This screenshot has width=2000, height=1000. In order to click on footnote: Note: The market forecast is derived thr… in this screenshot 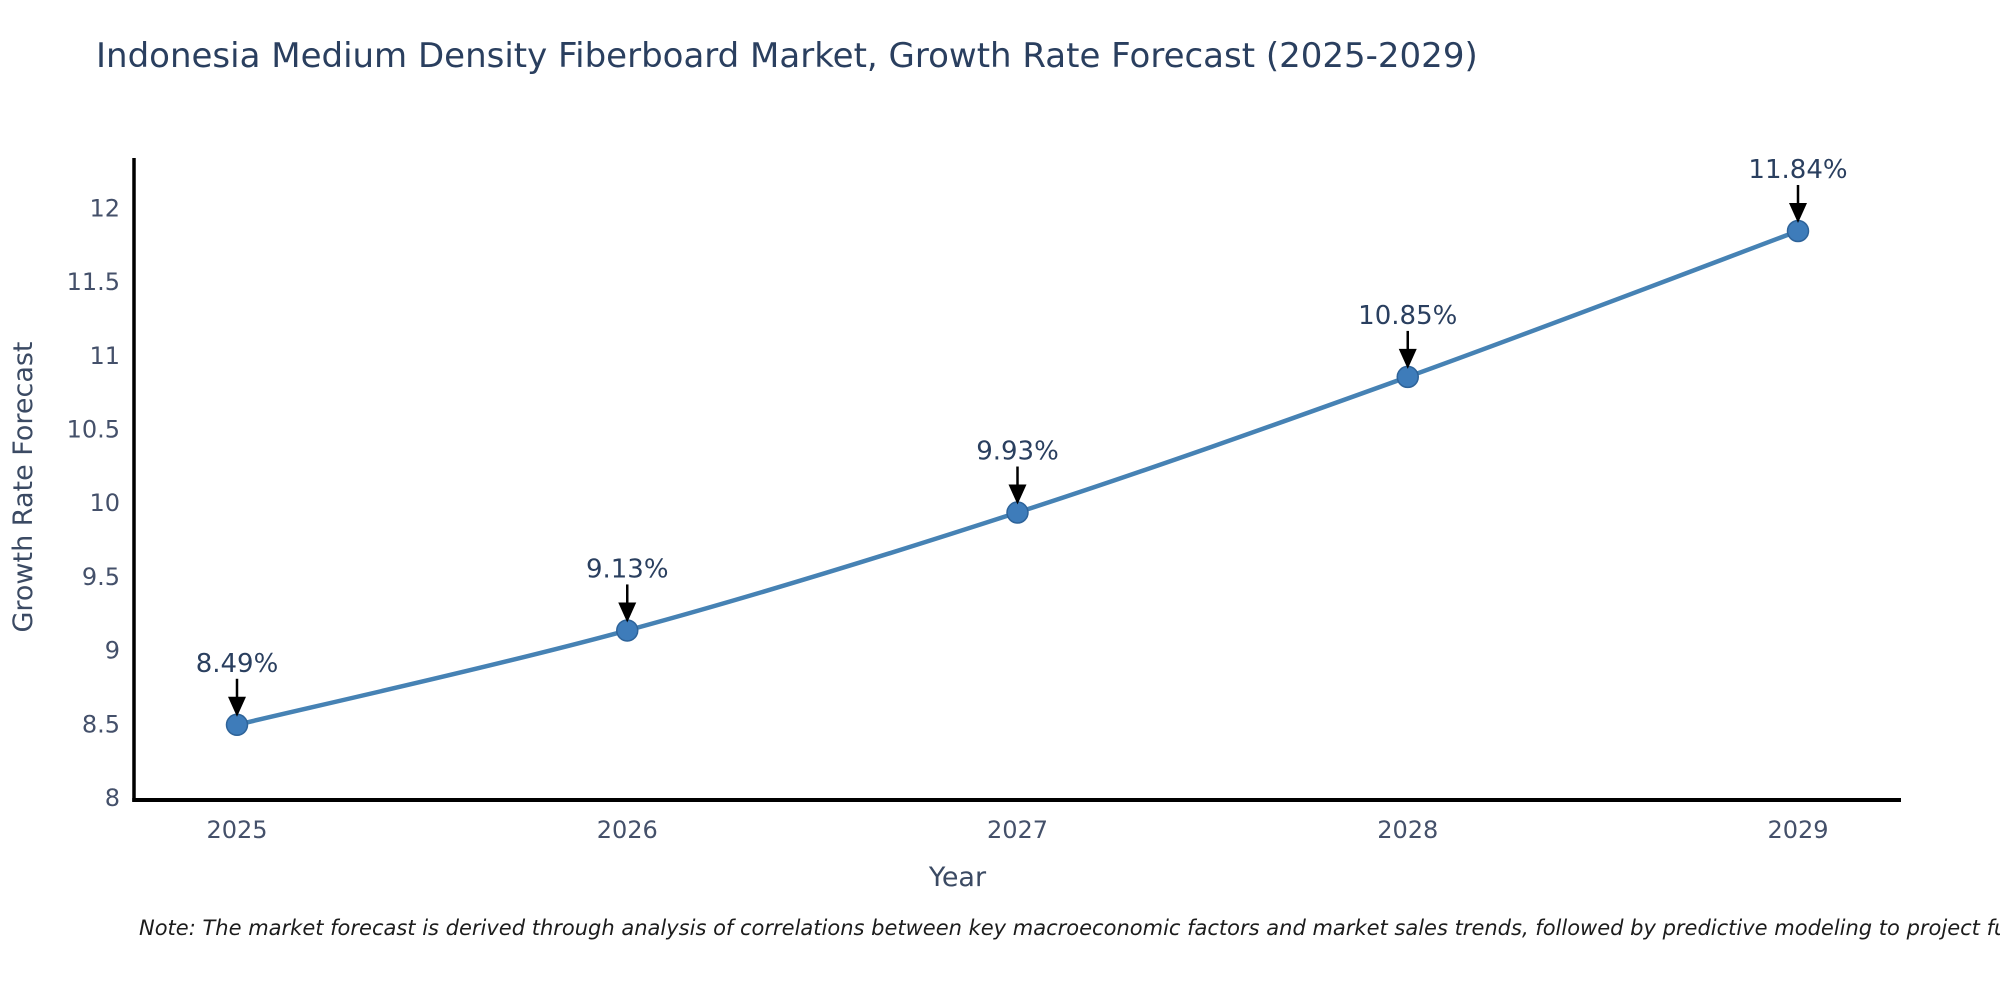, I will do `click(1069, 928)`.